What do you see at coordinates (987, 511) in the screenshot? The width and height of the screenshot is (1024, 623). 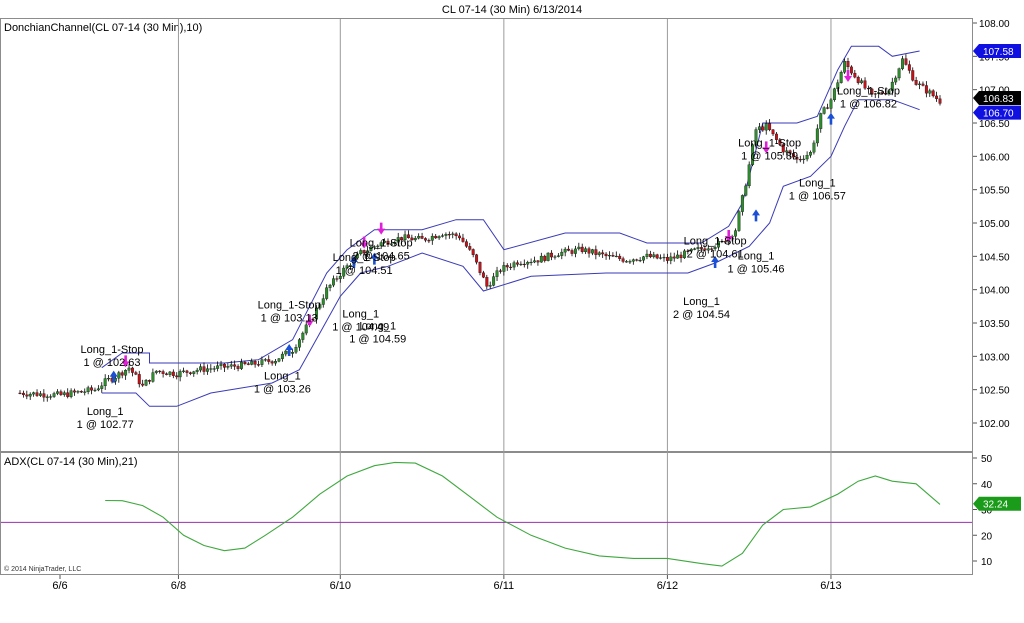 I see `adx-tick-label: 30` at bounding box center [987, 511].